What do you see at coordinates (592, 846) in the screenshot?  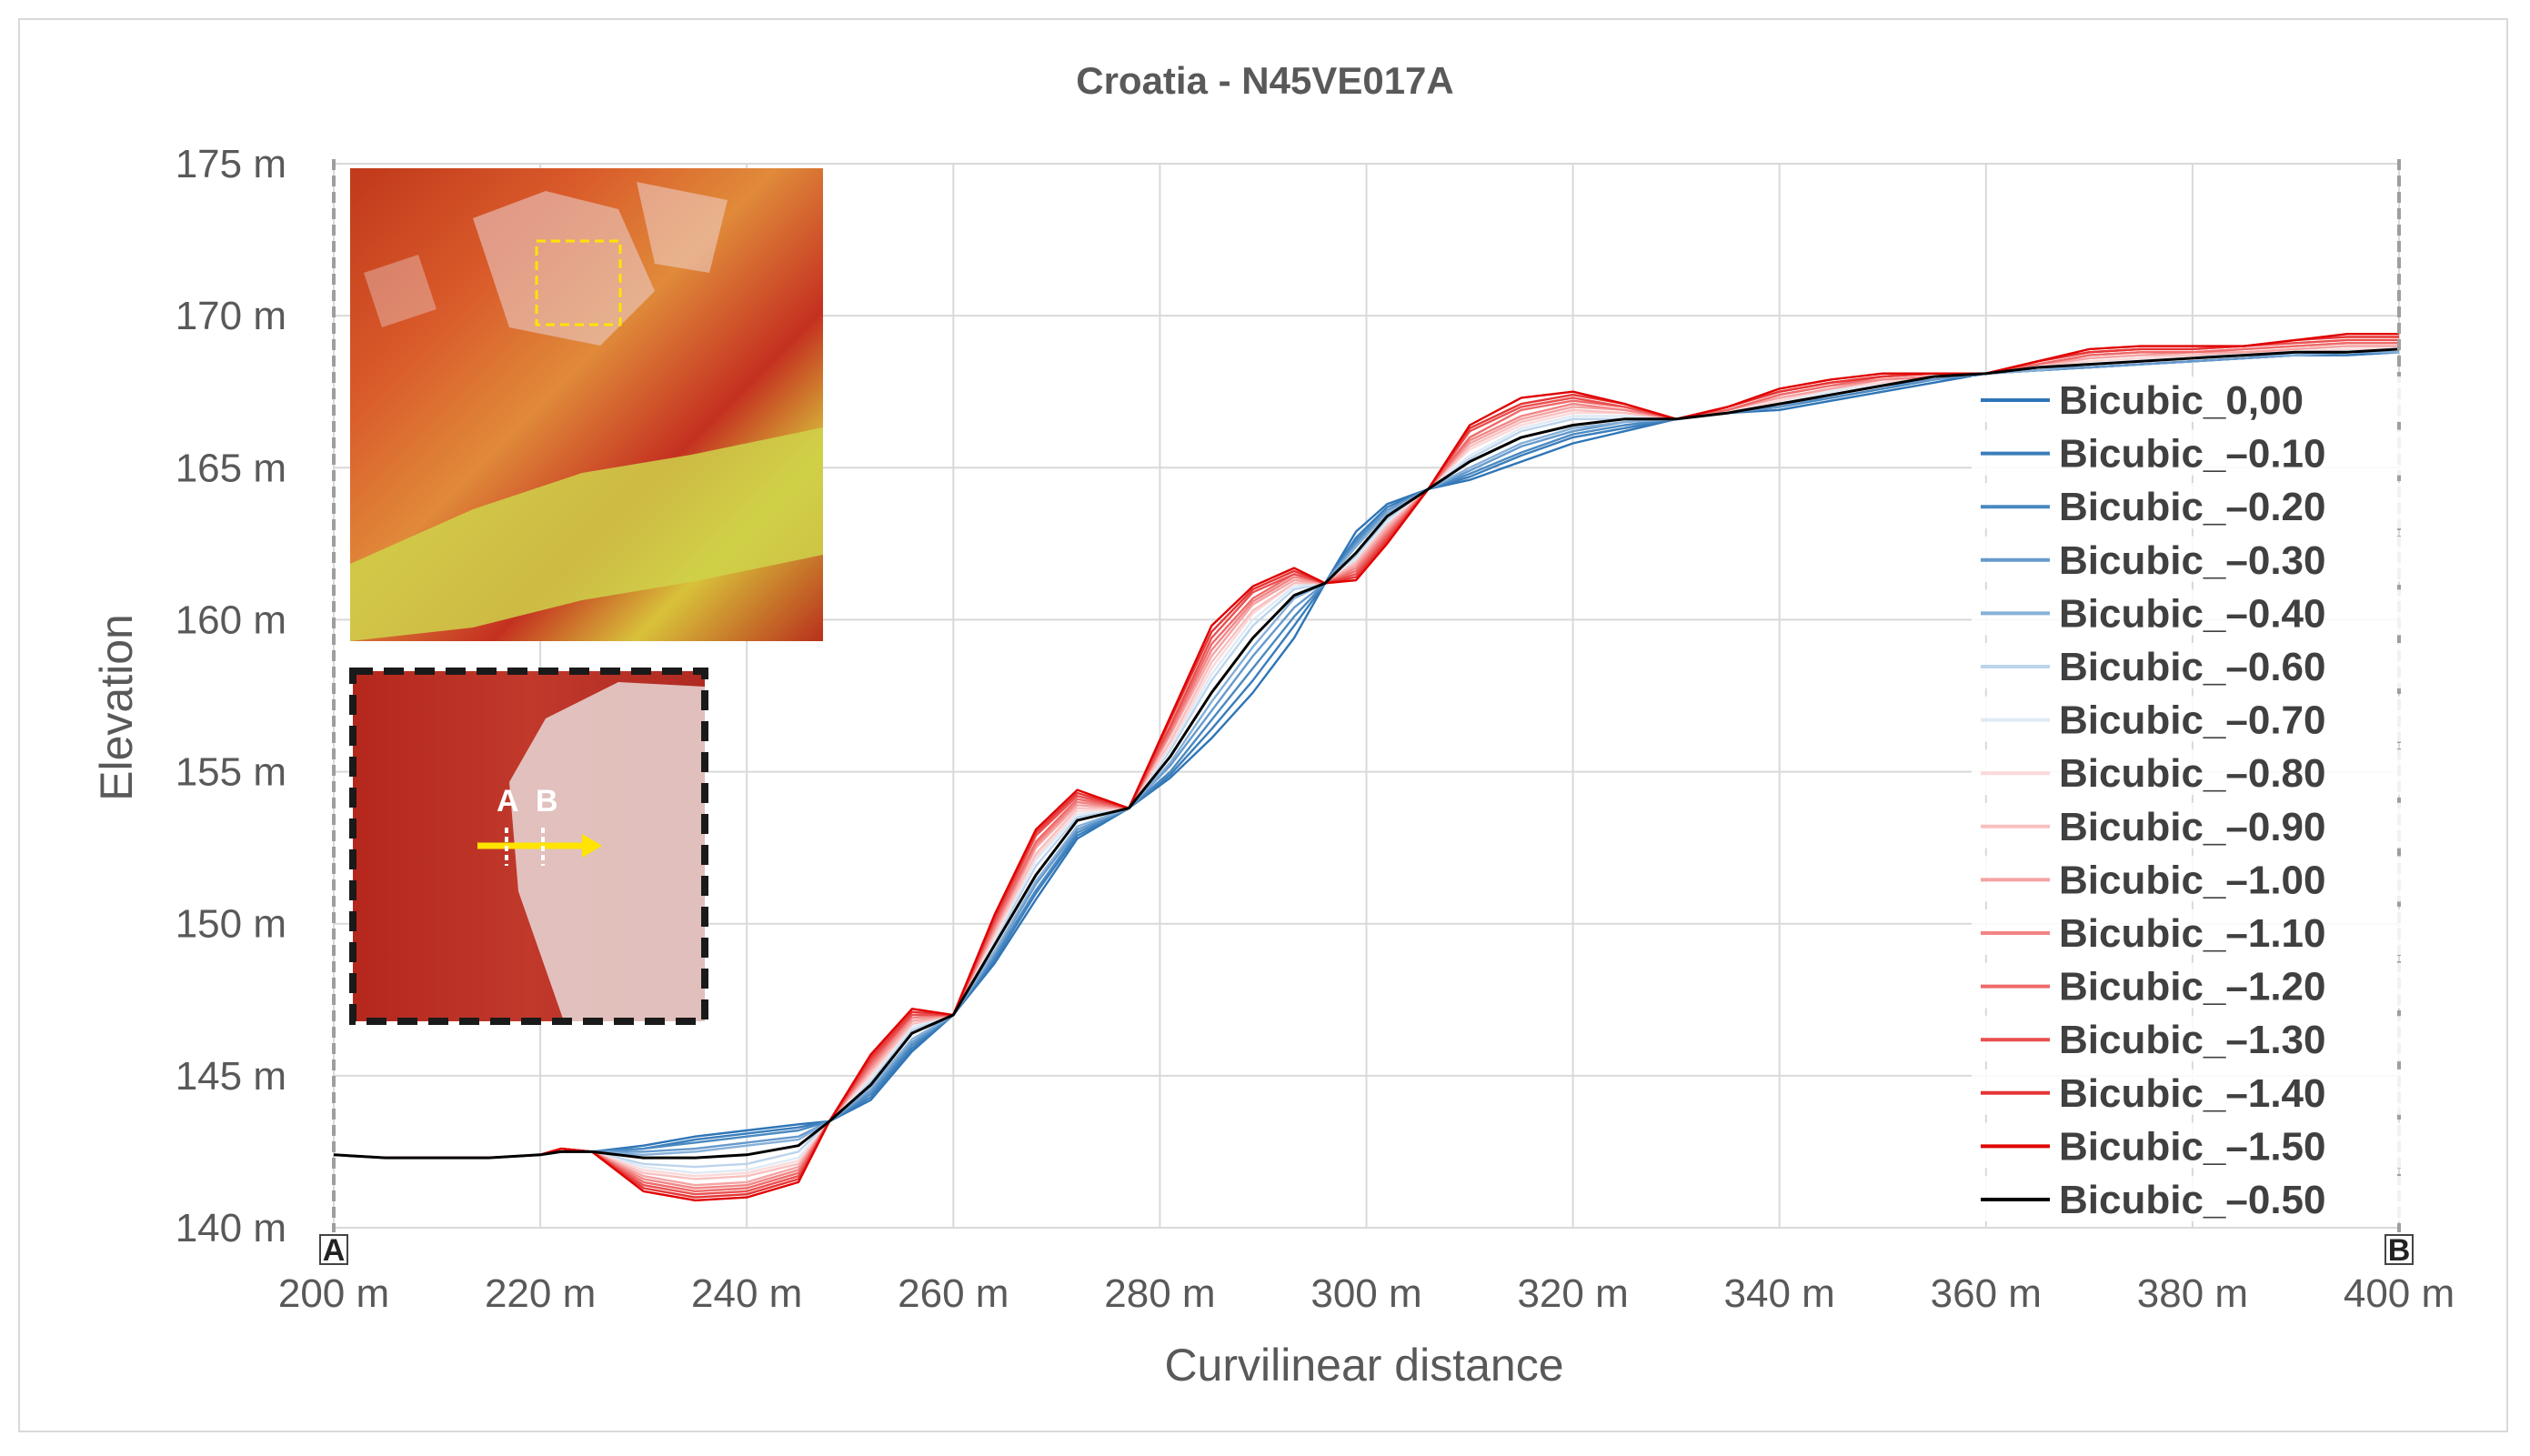 I see `arrow-head-icon` at bounding box center [592, 846].